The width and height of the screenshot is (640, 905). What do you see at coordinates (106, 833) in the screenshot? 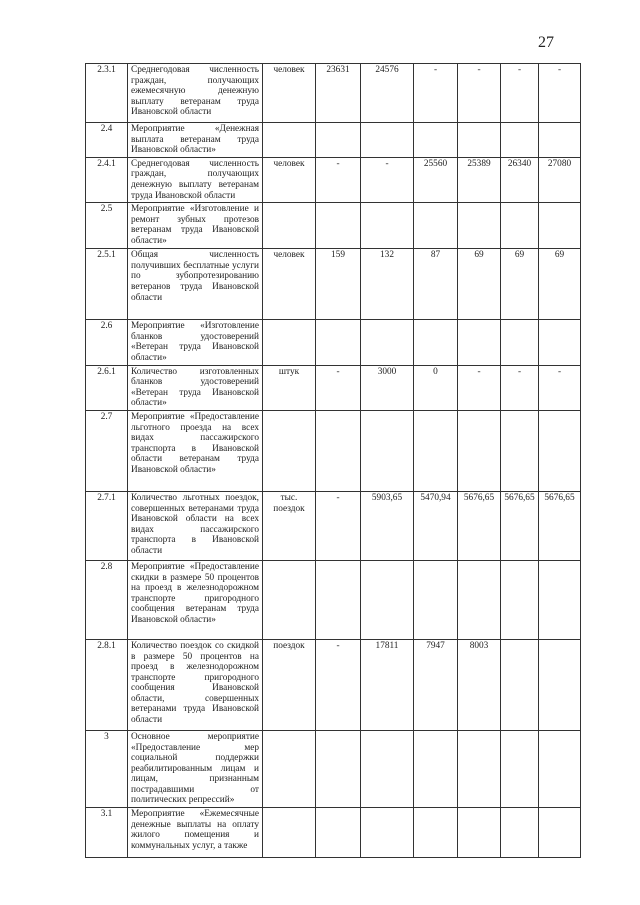
I see `row-number: 3.1` at bounding box center [106, 833].